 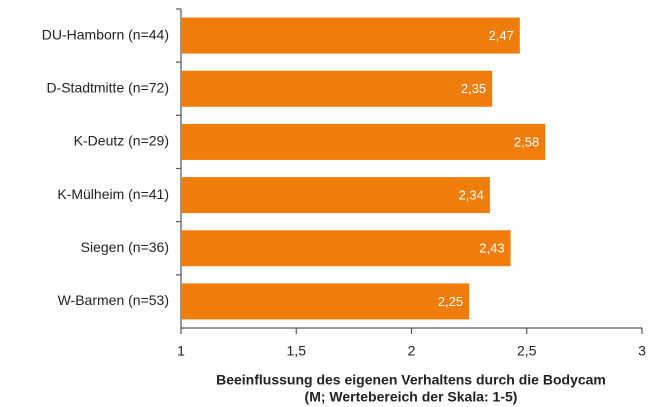 I want to click on value-label: 2,25, so click(x=450, y=301).